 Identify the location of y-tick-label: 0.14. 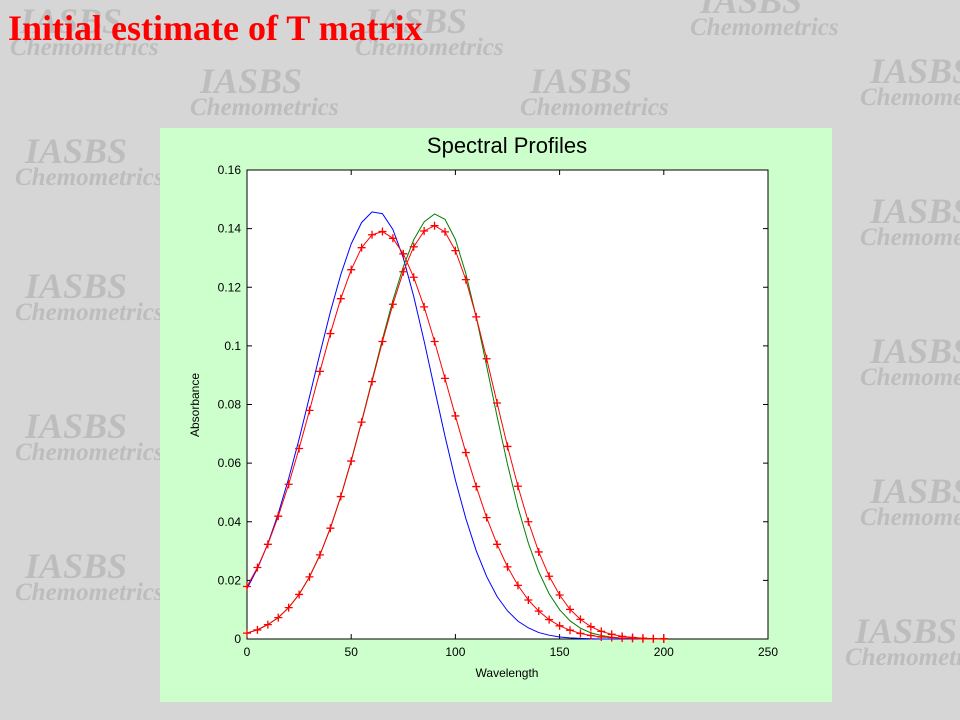
(230, 229).